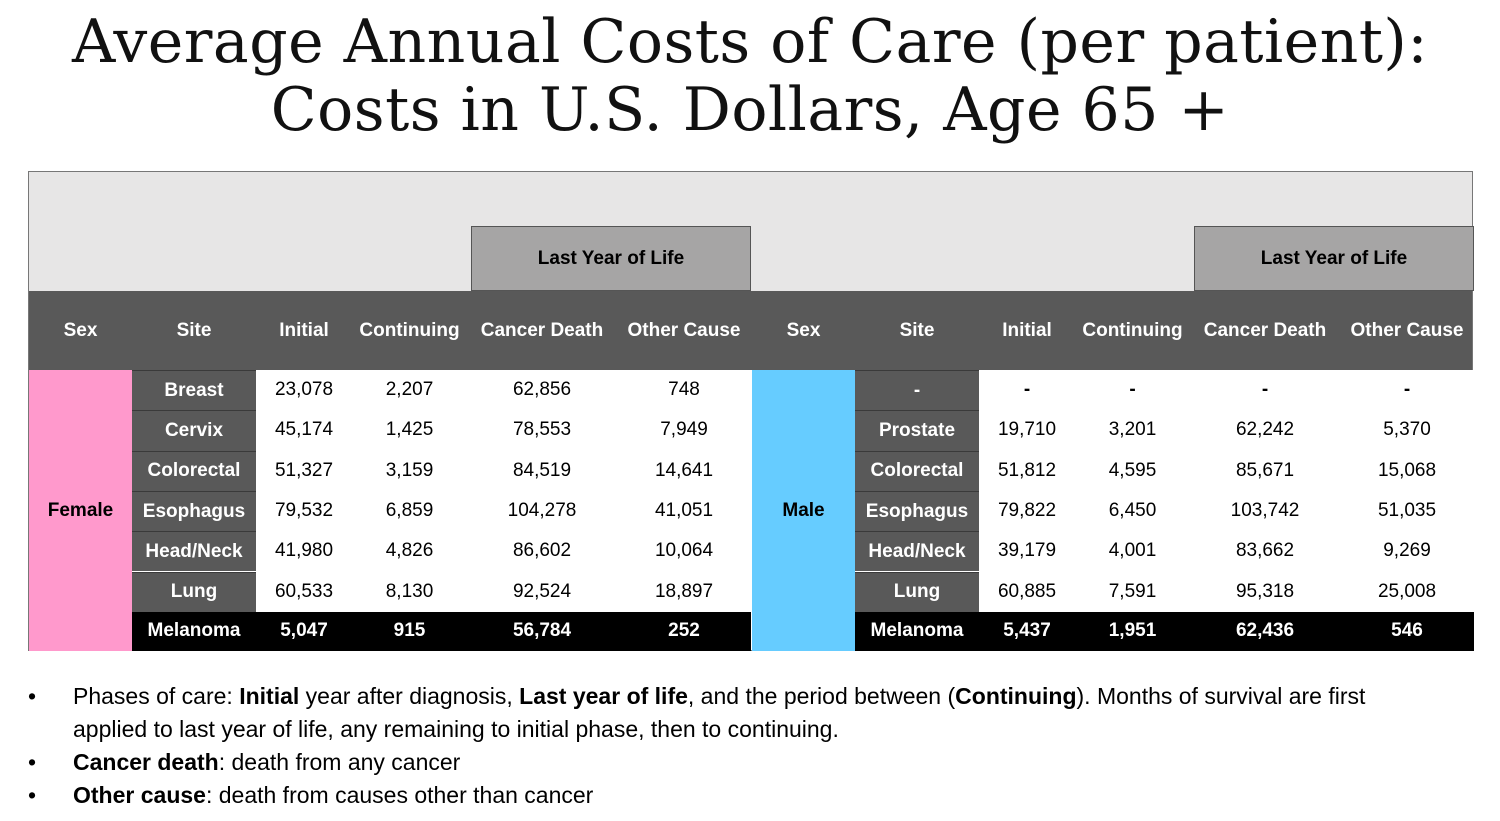 The image size is (1500, 821). What do you see at coordinates (139, 795) in the screenshot?
I see `note-bold: Other cause` at bounding box center [139, 795].